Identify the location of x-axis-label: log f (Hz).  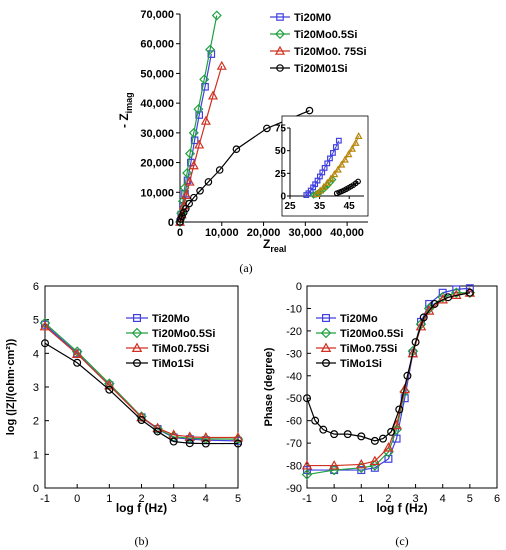
(141, 508).